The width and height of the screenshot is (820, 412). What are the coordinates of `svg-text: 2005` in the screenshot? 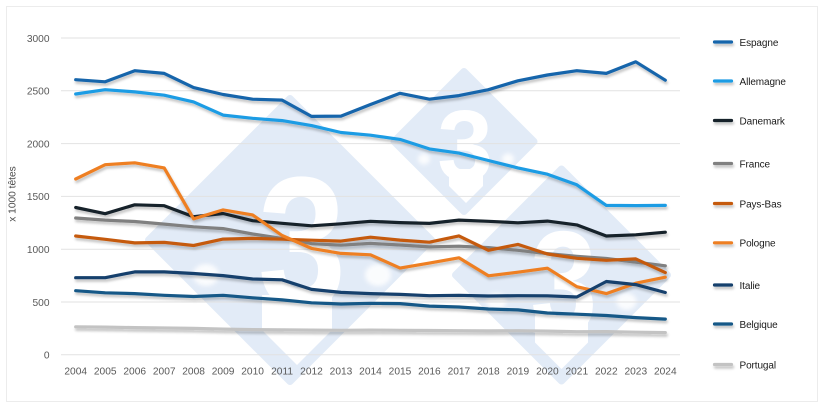 It's located at (105, 371).